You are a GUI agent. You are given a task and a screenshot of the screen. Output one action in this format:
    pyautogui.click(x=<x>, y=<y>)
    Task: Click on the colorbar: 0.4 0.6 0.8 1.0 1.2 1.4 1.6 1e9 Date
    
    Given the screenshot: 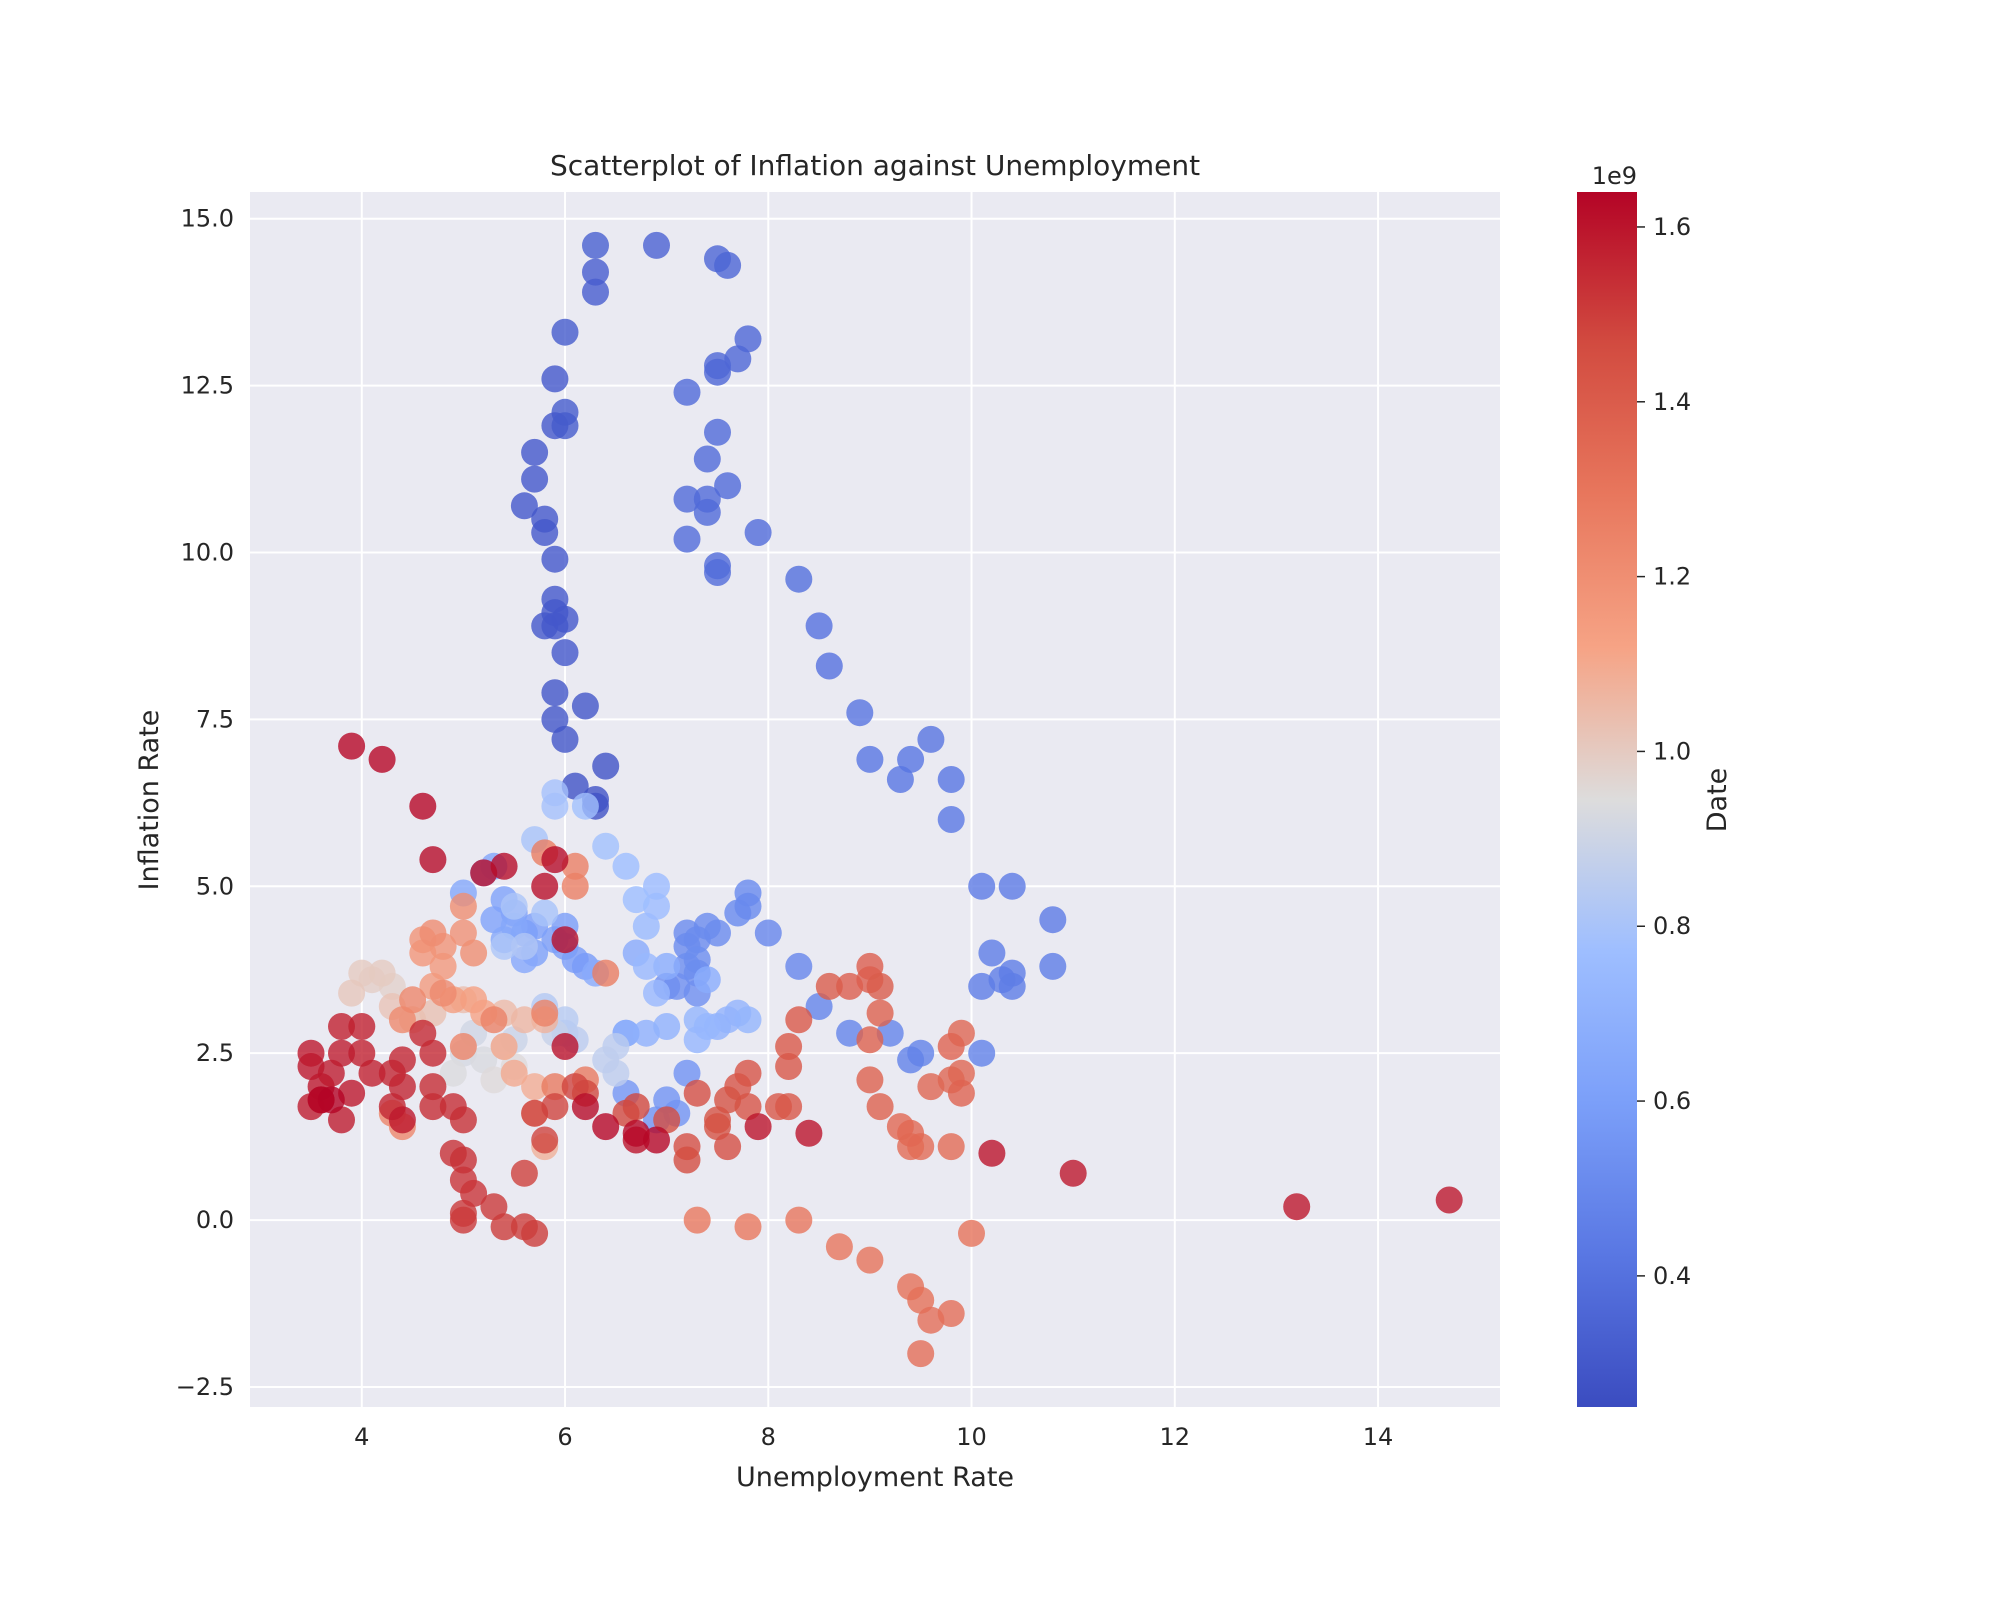 What is the action you would take?
    pyautogui.click(x=1655, y=784)
    